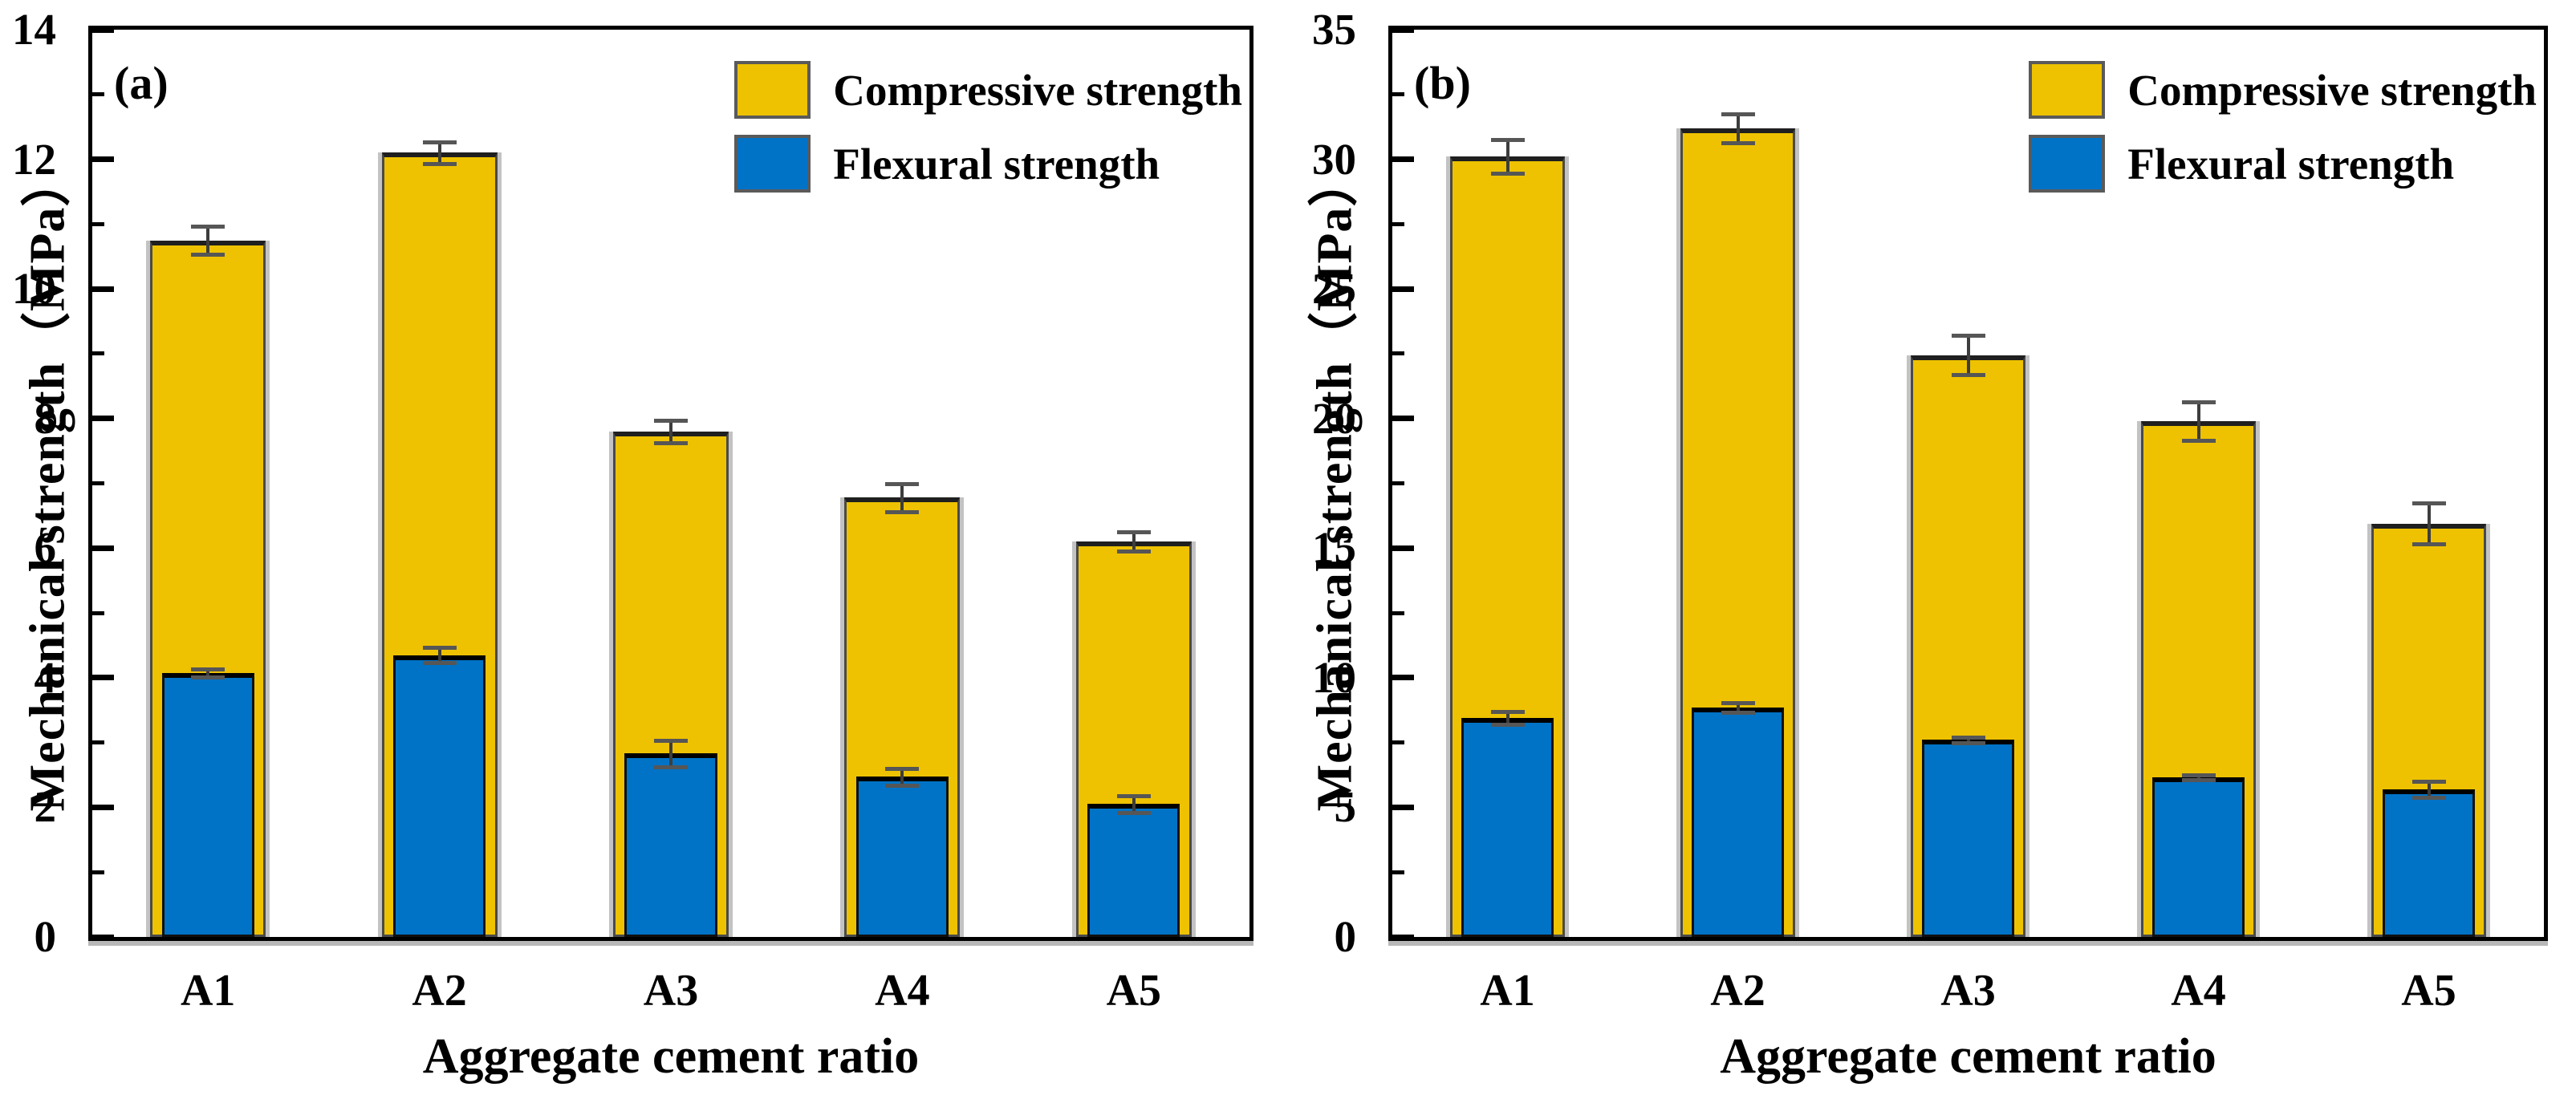  I want to click on y-tick-label: 0, so click(1345, 937).